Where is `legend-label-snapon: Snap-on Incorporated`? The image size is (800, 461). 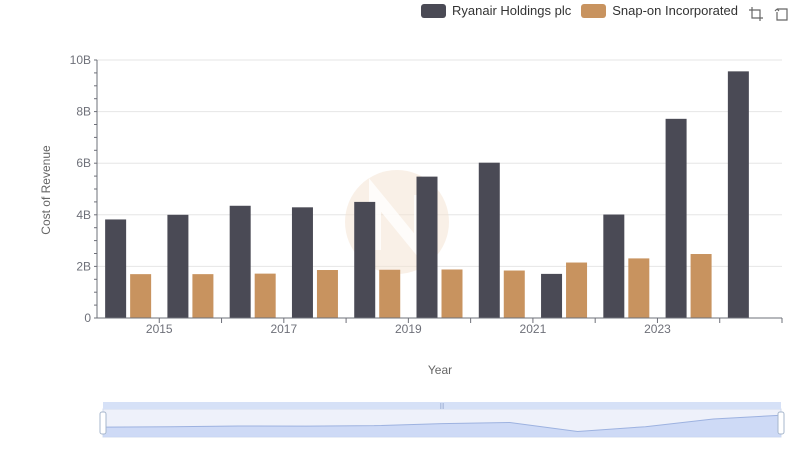 legend-label-snapon: Snap-on Incorporated is located at coordinates (675, 10).